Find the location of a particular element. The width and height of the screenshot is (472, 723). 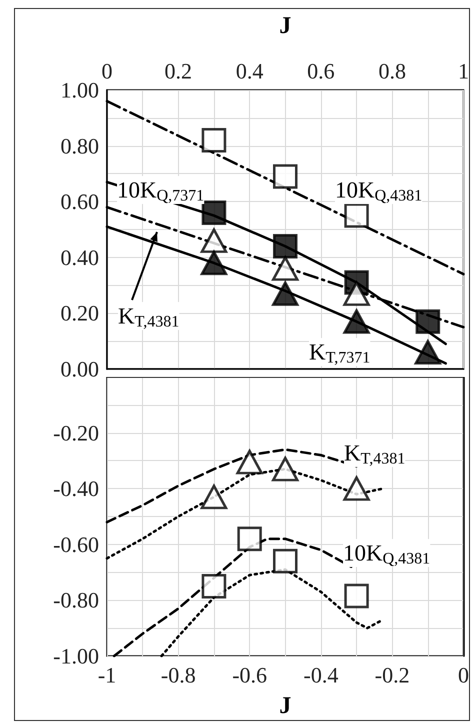

x-tick-label: 0.2 is located at coordinates (178, 71).